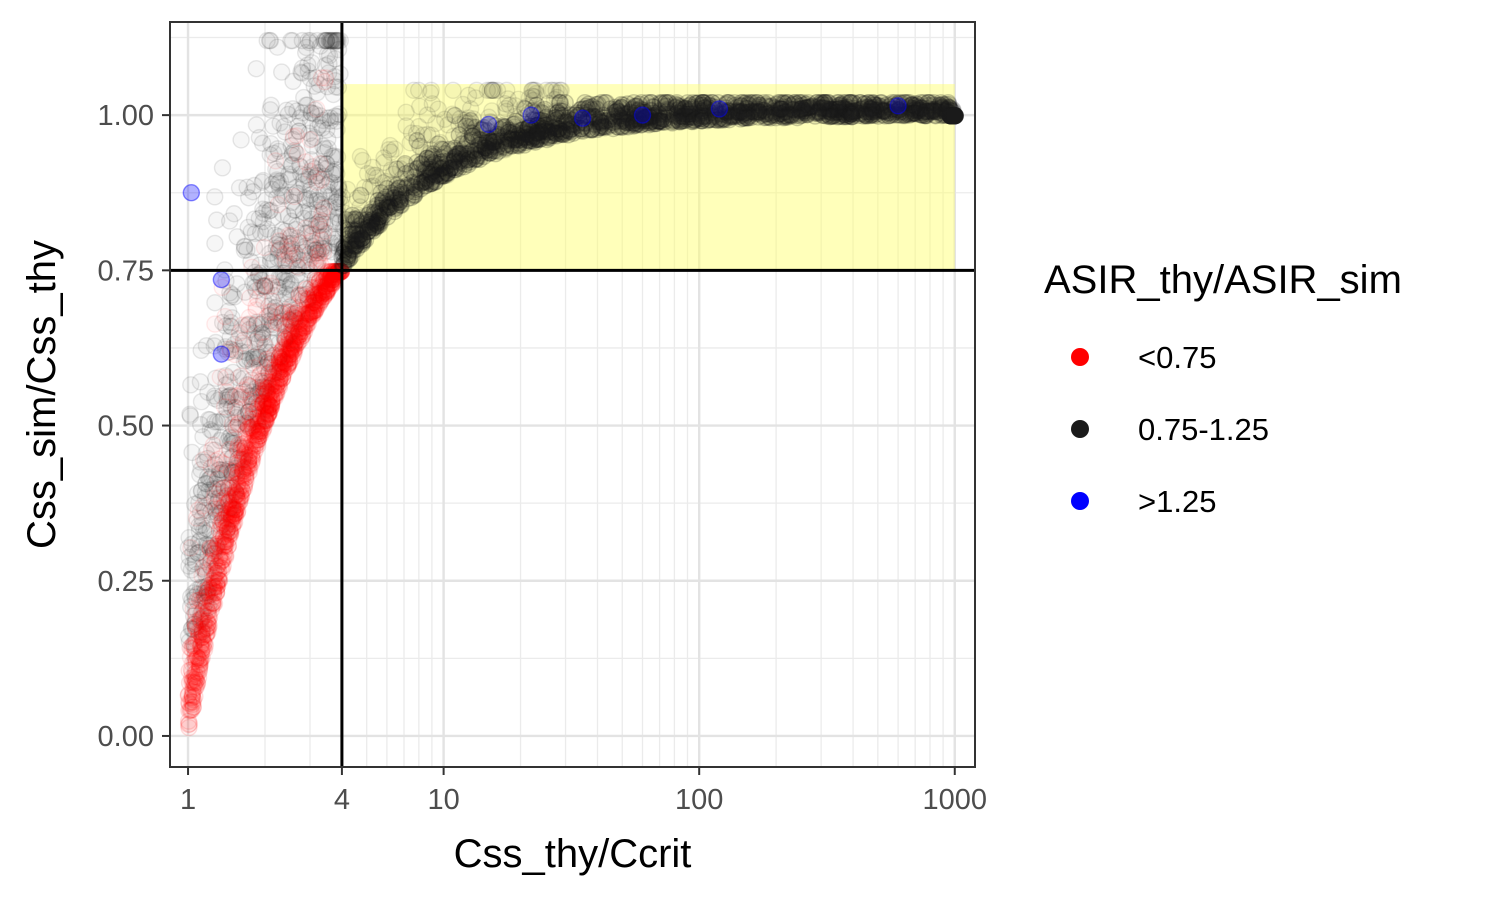 The height and width of the screenshot is (900, 1500). Describe the element at coordinates (1080, 501) in the screenshot. I see `legend-key` at that location.